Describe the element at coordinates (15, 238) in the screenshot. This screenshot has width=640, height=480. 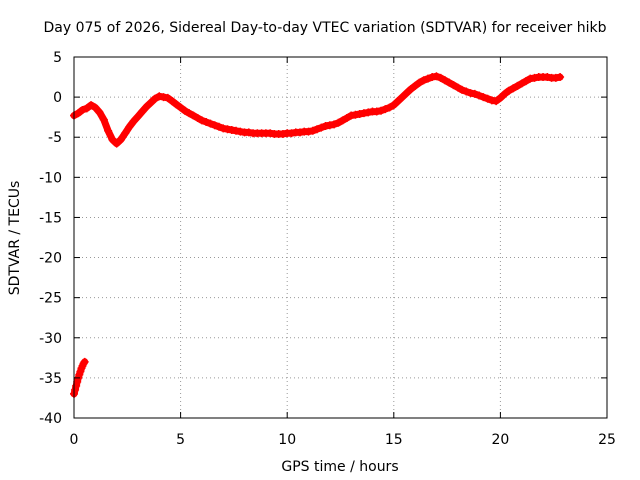
I see `y-axis-label: SDTVAR / TECUs` at that location.